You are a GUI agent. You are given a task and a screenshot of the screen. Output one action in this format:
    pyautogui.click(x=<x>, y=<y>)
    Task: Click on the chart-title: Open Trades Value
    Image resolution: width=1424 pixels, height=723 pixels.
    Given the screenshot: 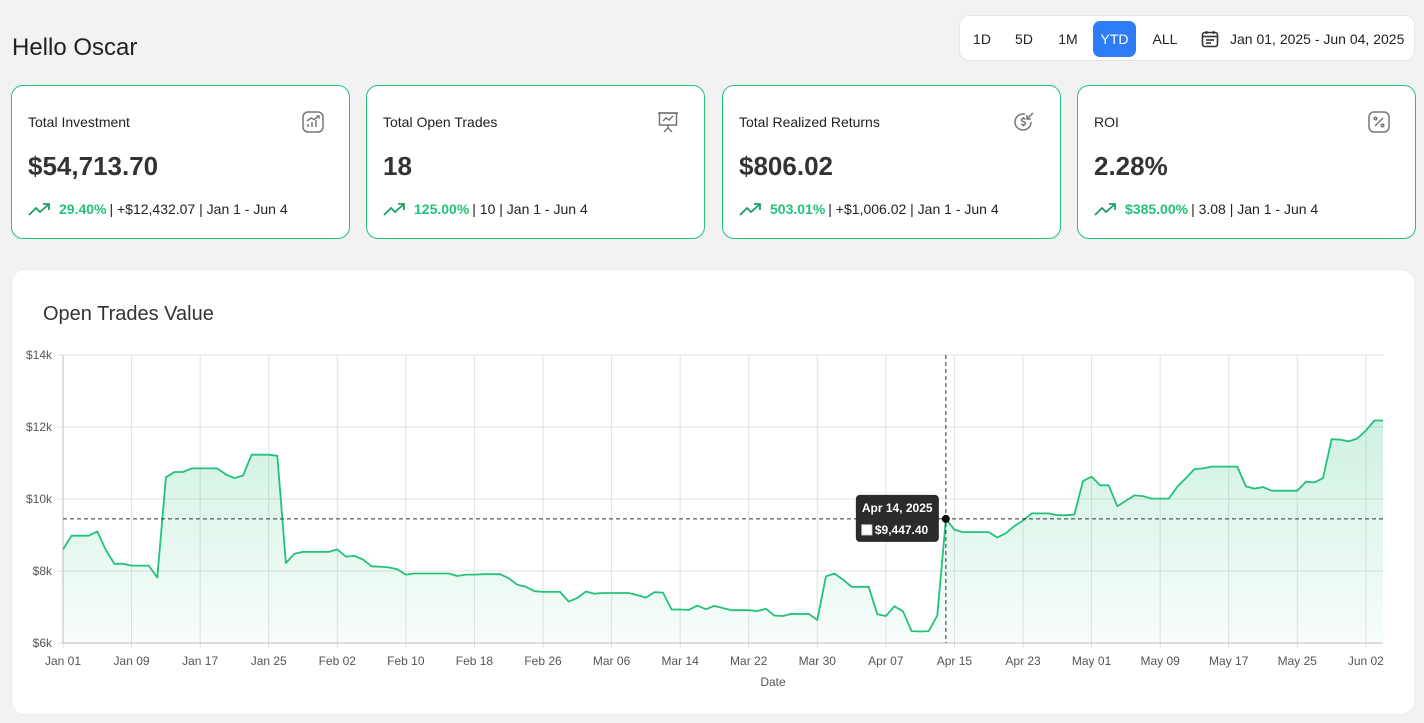 What is the action you would take?
    pyautogui.click(x=128, y=314)
    